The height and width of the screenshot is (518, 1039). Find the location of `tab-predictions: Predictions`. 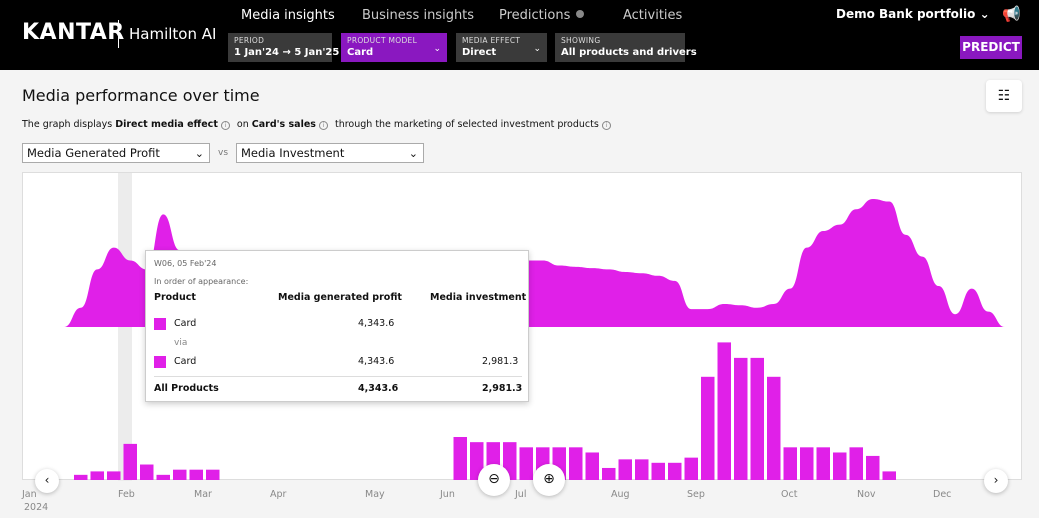

tab-predictions: Predictions is located at coordinates (542, 15).